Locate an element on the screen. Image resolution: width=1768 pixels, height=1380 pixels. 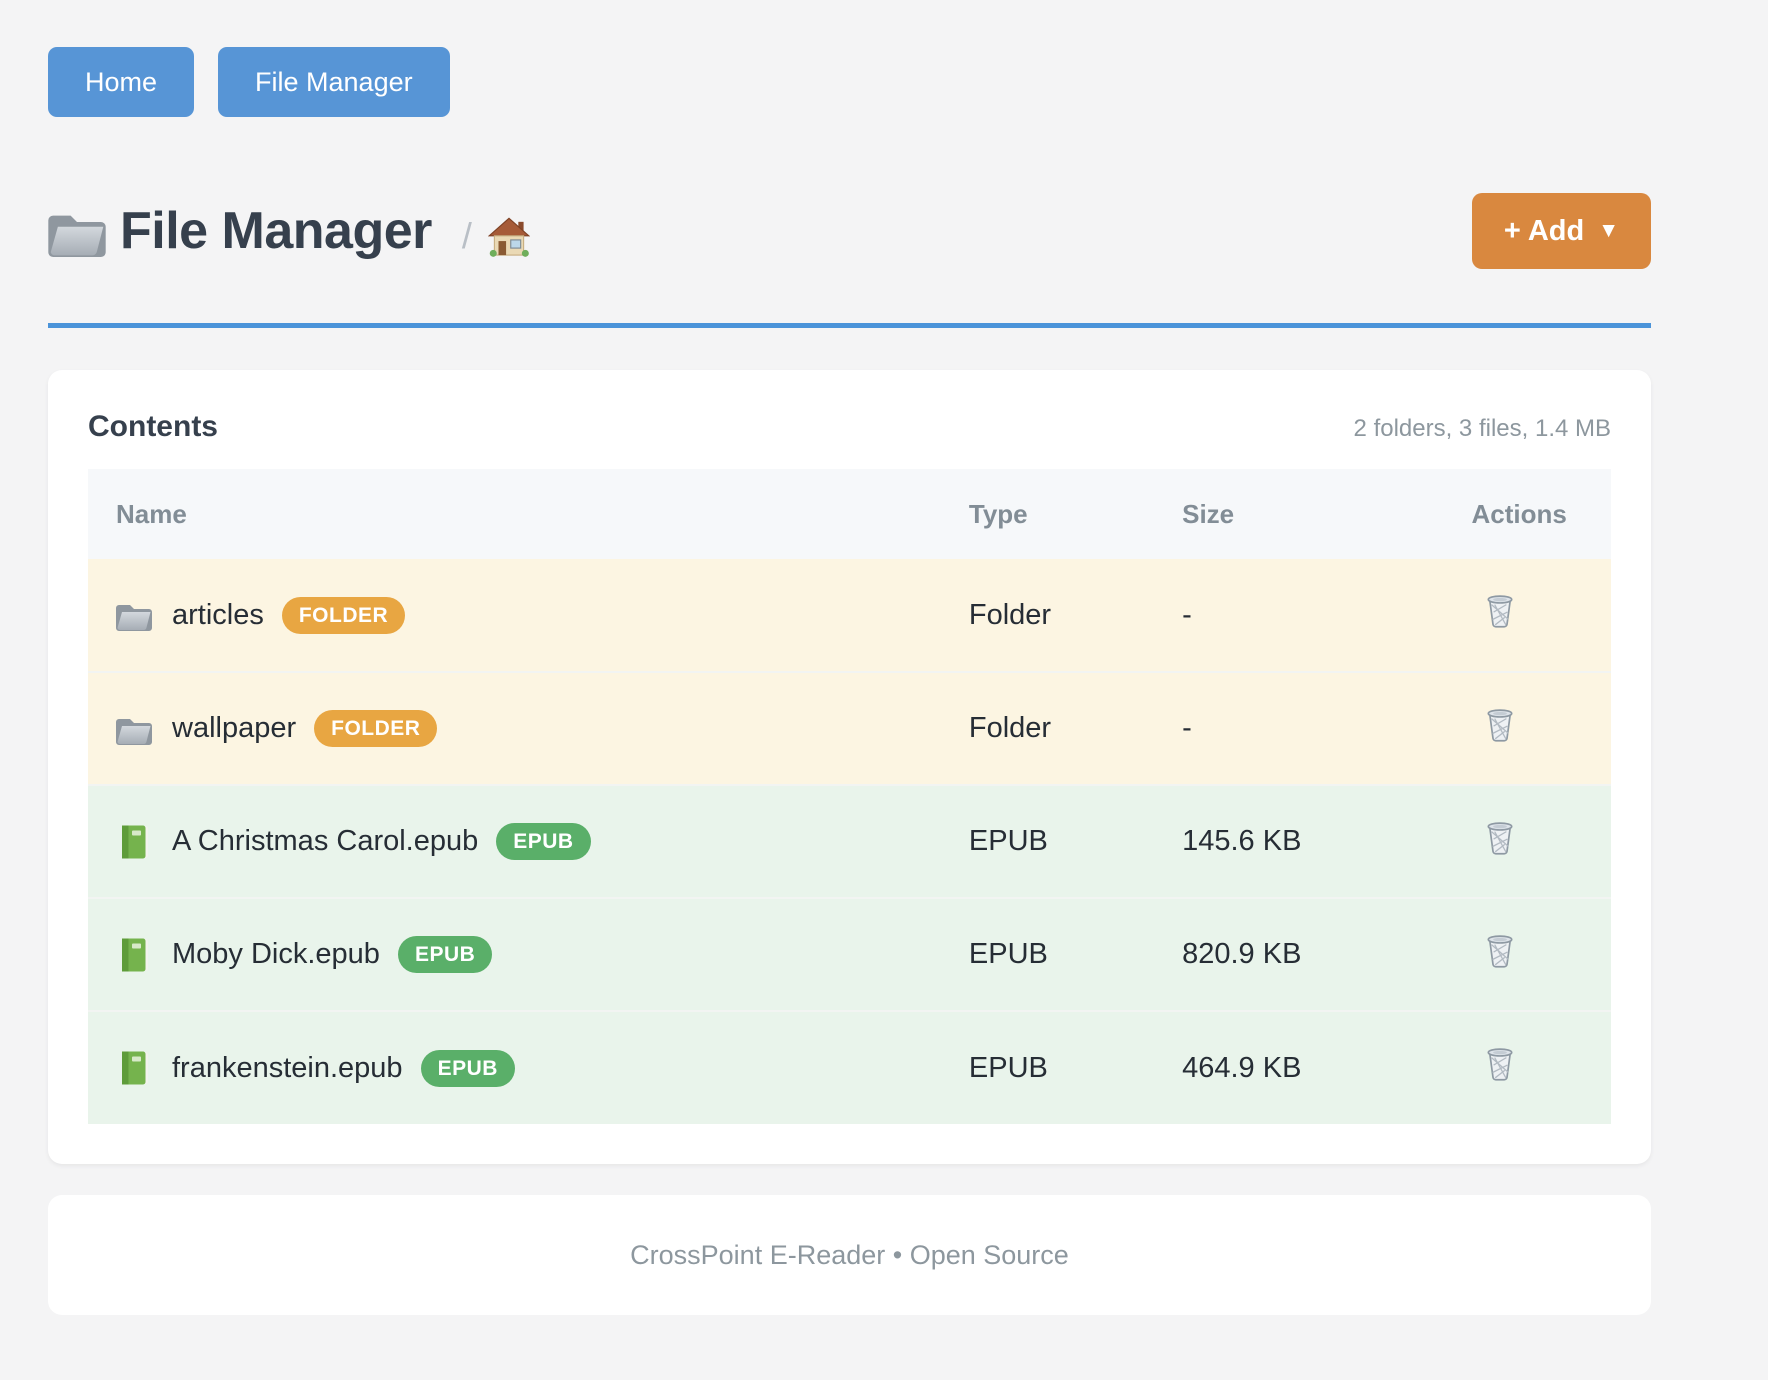
table-row: Moby Dick.epub EPUB EPUB 820.9 KB is located at coordinates (849, 954).